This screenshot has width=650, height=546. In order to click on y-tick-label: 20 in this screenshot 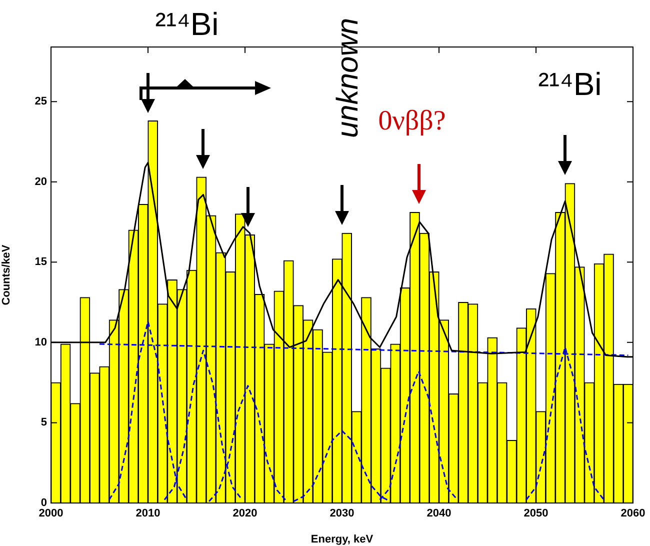, I will do `click(40, 182)`.